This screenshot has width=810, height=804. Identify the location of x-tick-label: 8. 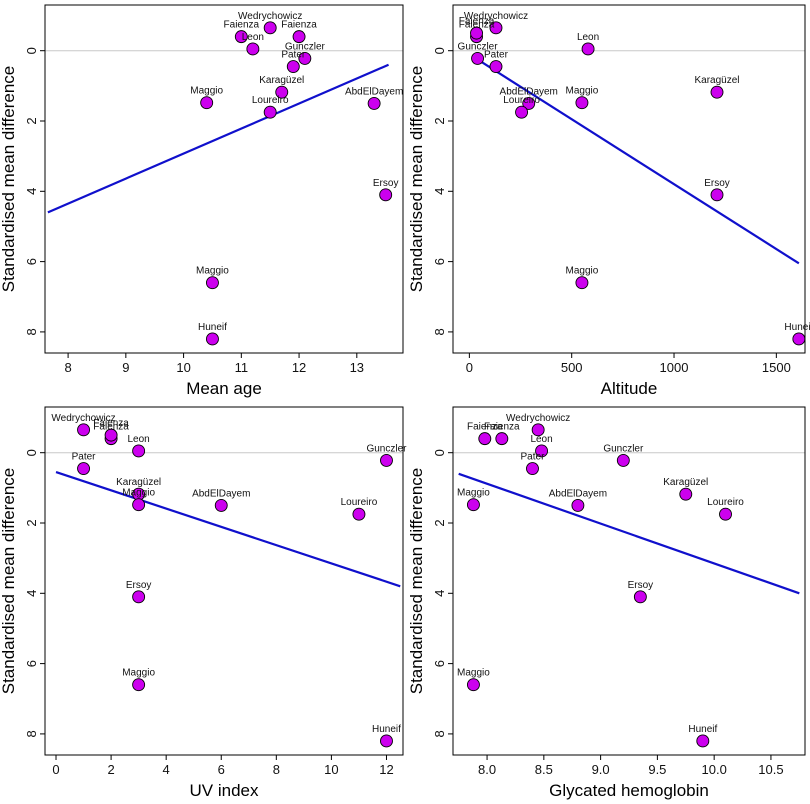
(276, 769).